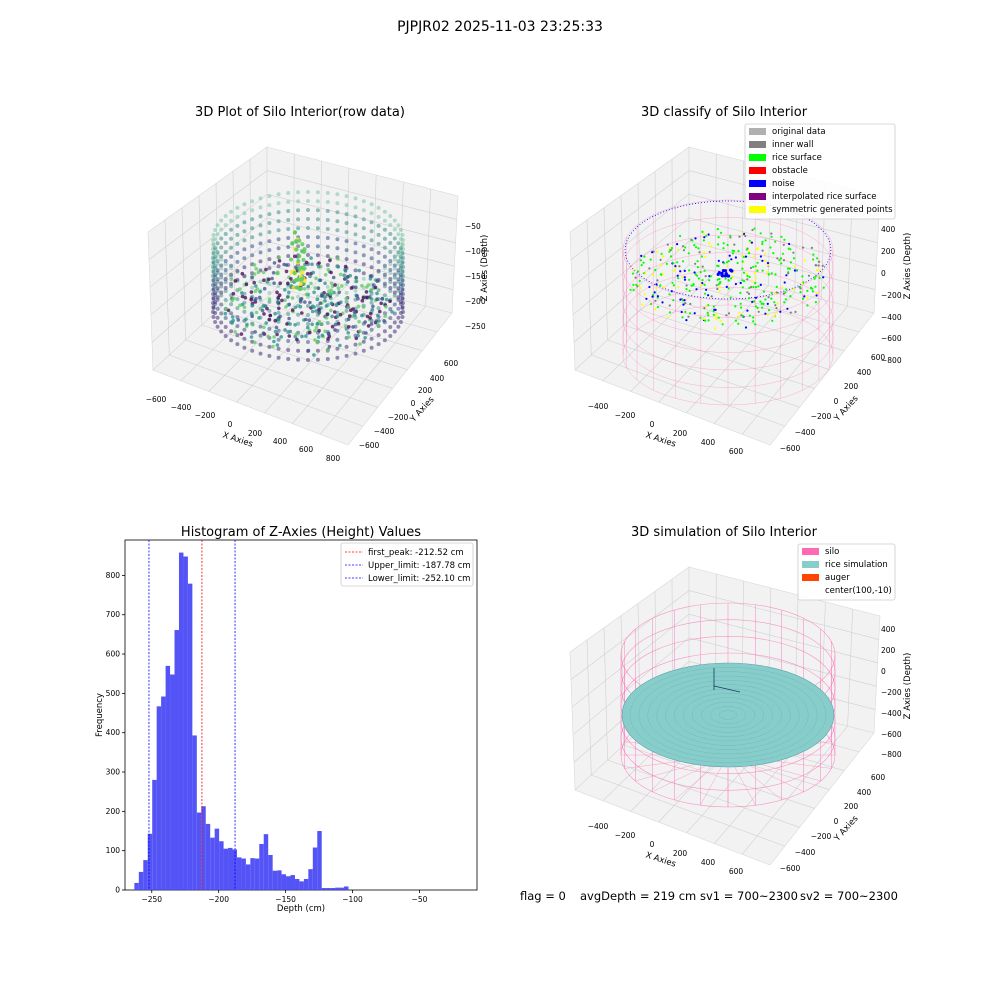 The width and height of the screenshot is (1000, 1000). What do you see at coordinates (384, 431) in the screenshot?
I see `raw-y-tick: −400` at bounding box center [384, 431].